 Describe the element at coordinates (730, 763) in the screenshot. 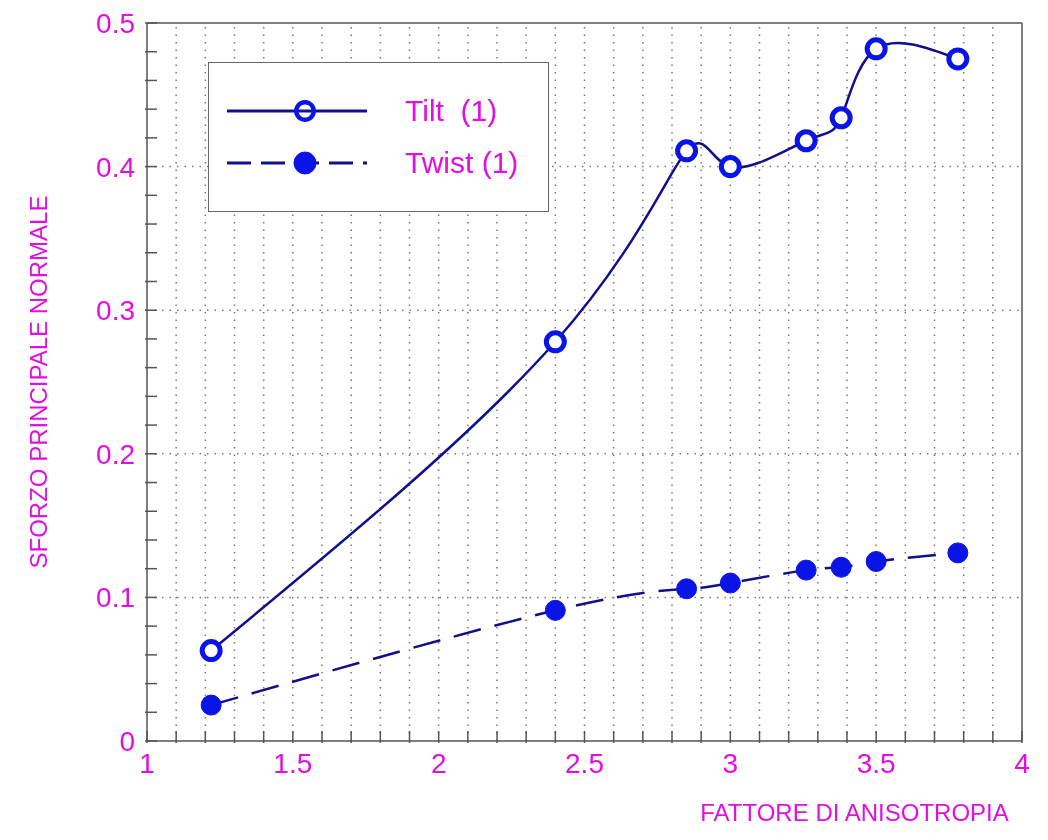

I see `x-tick-label: 3` at that location.